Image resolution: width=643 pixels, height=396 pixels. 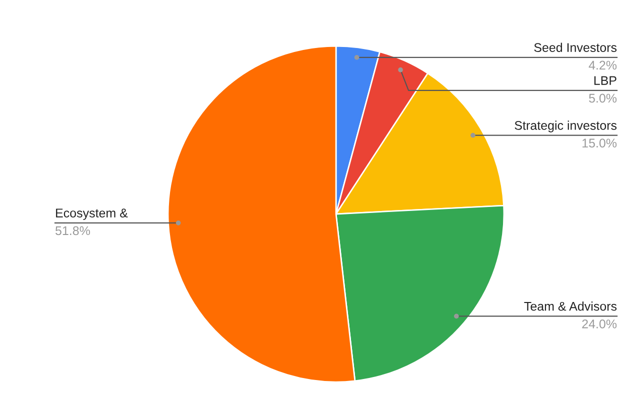 What do you see at coordinates (603, 98) in the screenshot?
I see `data-label: 5.0%` at bounding box center [603, 98].